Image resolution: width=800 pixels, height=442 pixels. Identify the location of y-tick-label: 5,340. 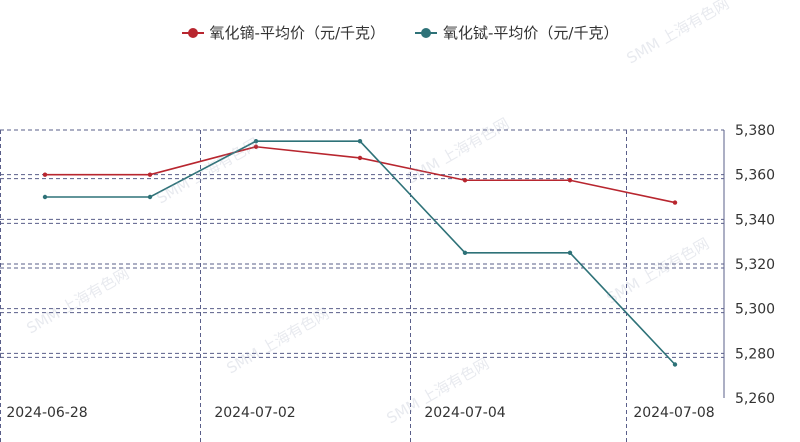
(755, 220).